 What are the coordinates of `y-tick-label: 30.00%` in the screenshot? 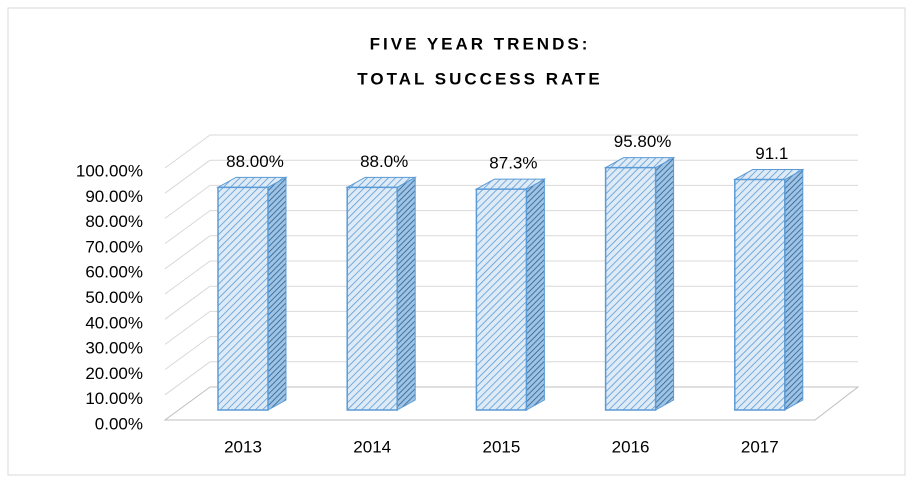 It's located at (114, 348).